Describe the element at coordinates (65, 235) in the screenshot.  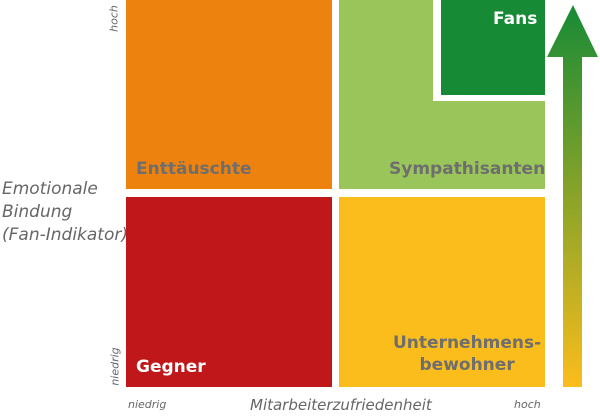
I see `y-axis-title-line-3: (Fan-Indikator)` at that location.